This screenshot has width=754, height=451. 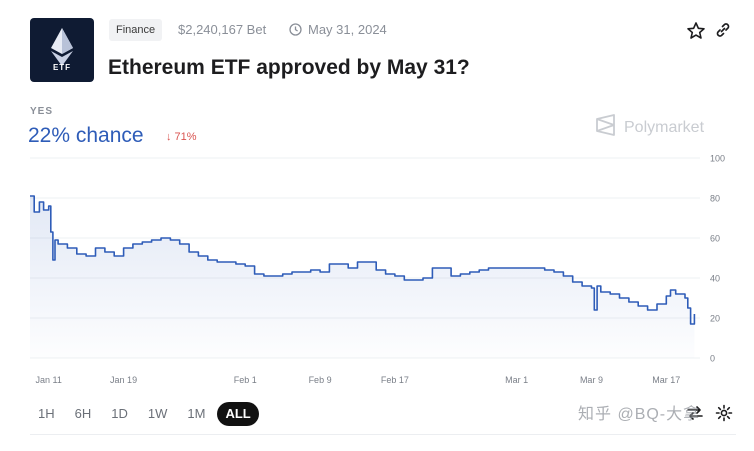 What do you see at coordinates (715, 199) in the screenshot?
I see `y-tick-label: 80` at bounding box center [715, 199].